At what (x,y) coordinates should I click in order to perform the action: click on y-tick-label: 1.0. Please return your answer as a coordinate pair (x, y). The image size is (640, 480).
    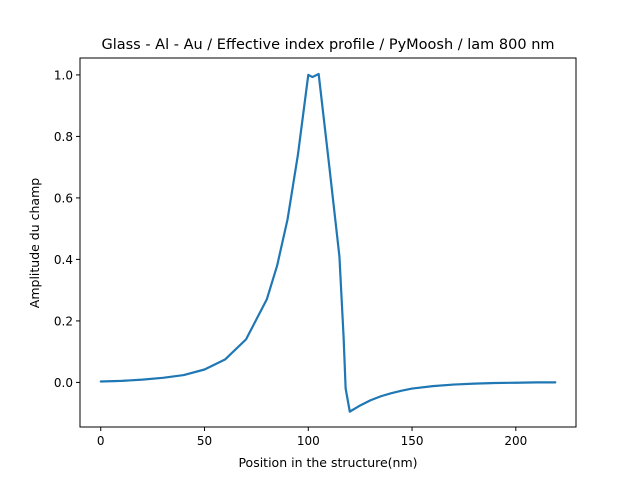
    Looking at the image, I should click on (63, 75).